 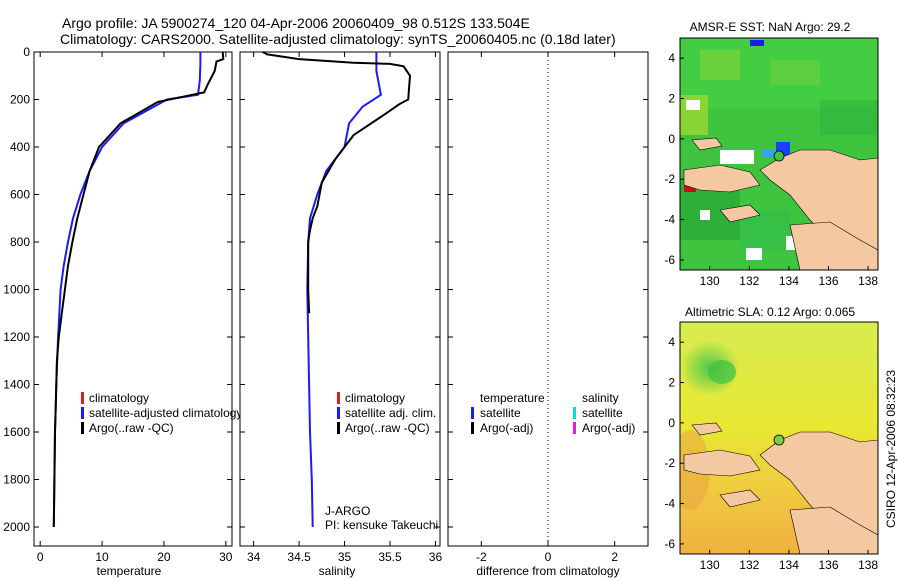 I want to click on sst-map: AMSR-E SST: NaN Argo: 29.2, so click(x=771, y=154).